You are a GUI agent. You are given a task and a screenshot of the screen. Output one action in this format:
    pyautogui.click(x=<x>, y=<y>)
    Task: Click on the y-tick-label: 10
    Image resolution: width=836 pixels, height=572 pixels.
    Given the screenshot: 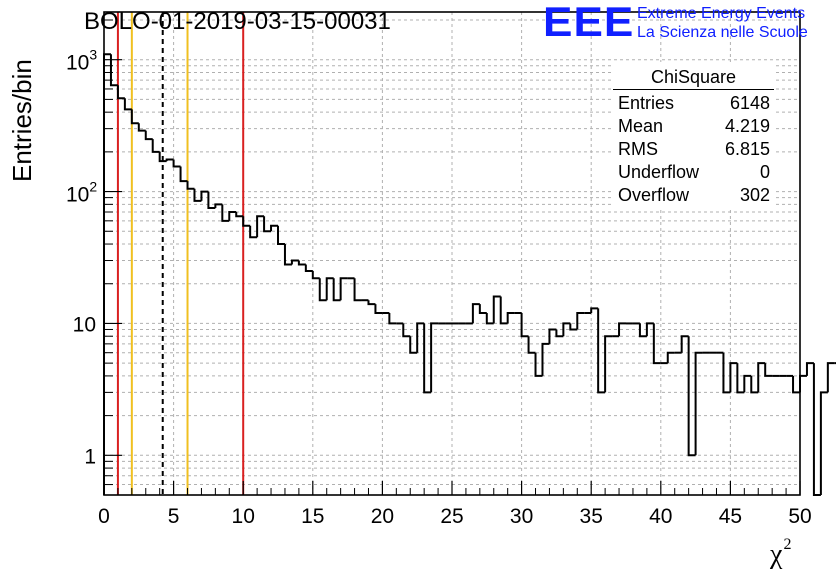 What is the action you would take?
    pyautogui.click(x=84, y=324)
    